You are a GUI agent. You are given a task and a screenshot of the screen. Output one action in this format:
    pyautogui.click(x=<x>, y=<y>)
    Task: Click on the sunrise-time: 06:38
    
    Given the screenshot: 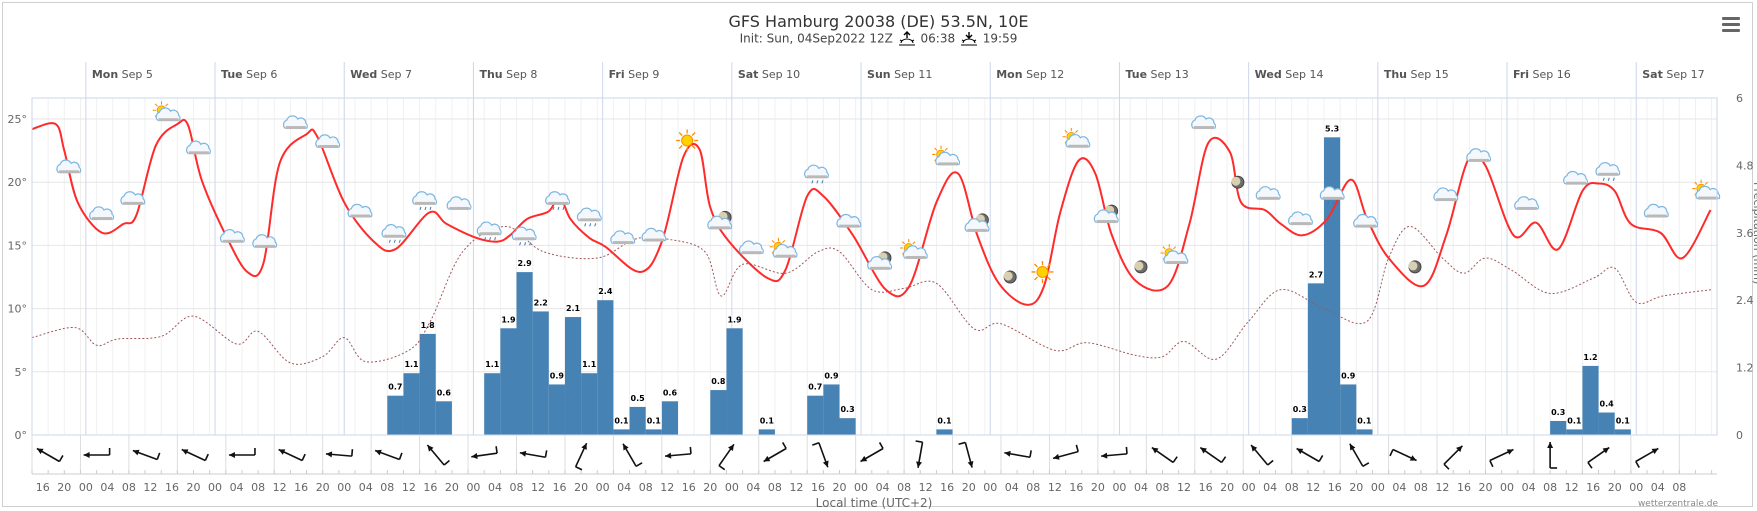 What is the action you would take?
    pyautogui.click(x=938, y=38)
    